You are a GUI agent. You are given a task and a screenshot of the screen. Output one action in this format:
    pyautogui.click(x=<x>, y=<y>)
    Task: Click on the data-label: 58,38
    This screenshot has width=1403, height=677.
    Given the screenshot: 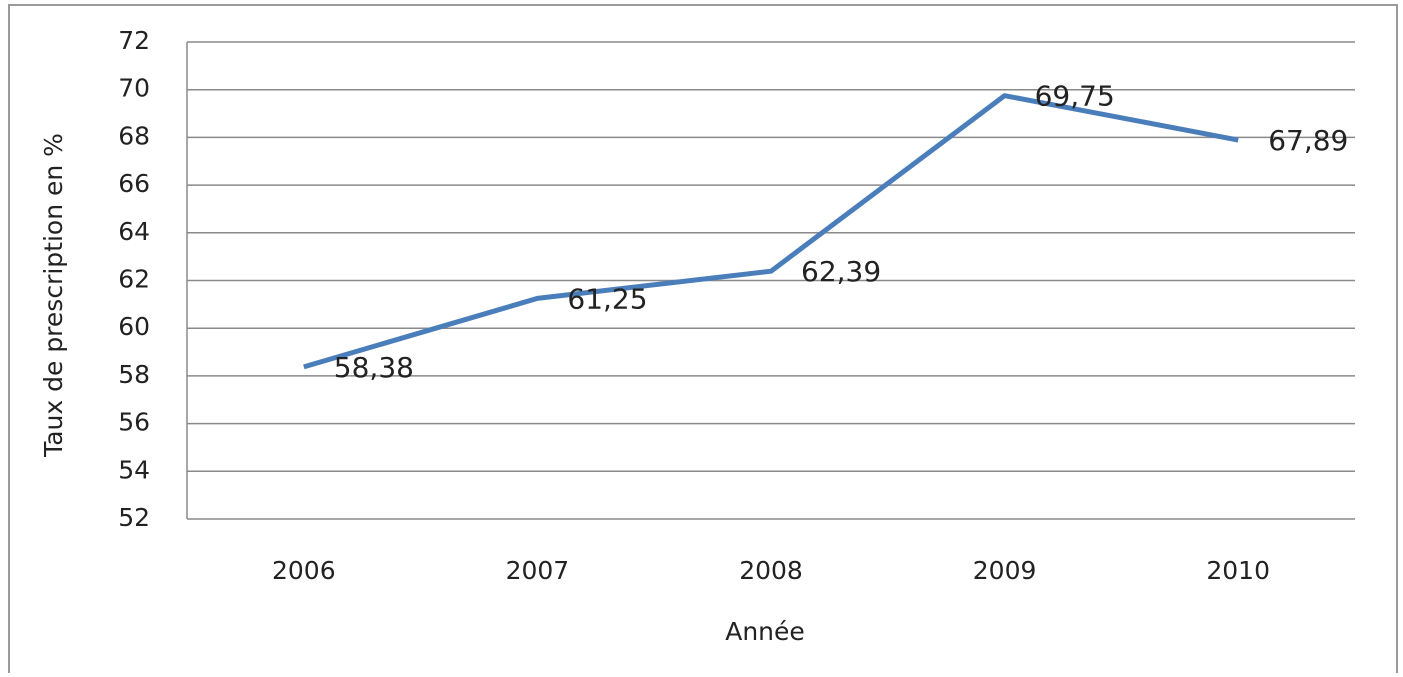 What is the action you would take?
    pyautogui.click(x=374, y=367)
    